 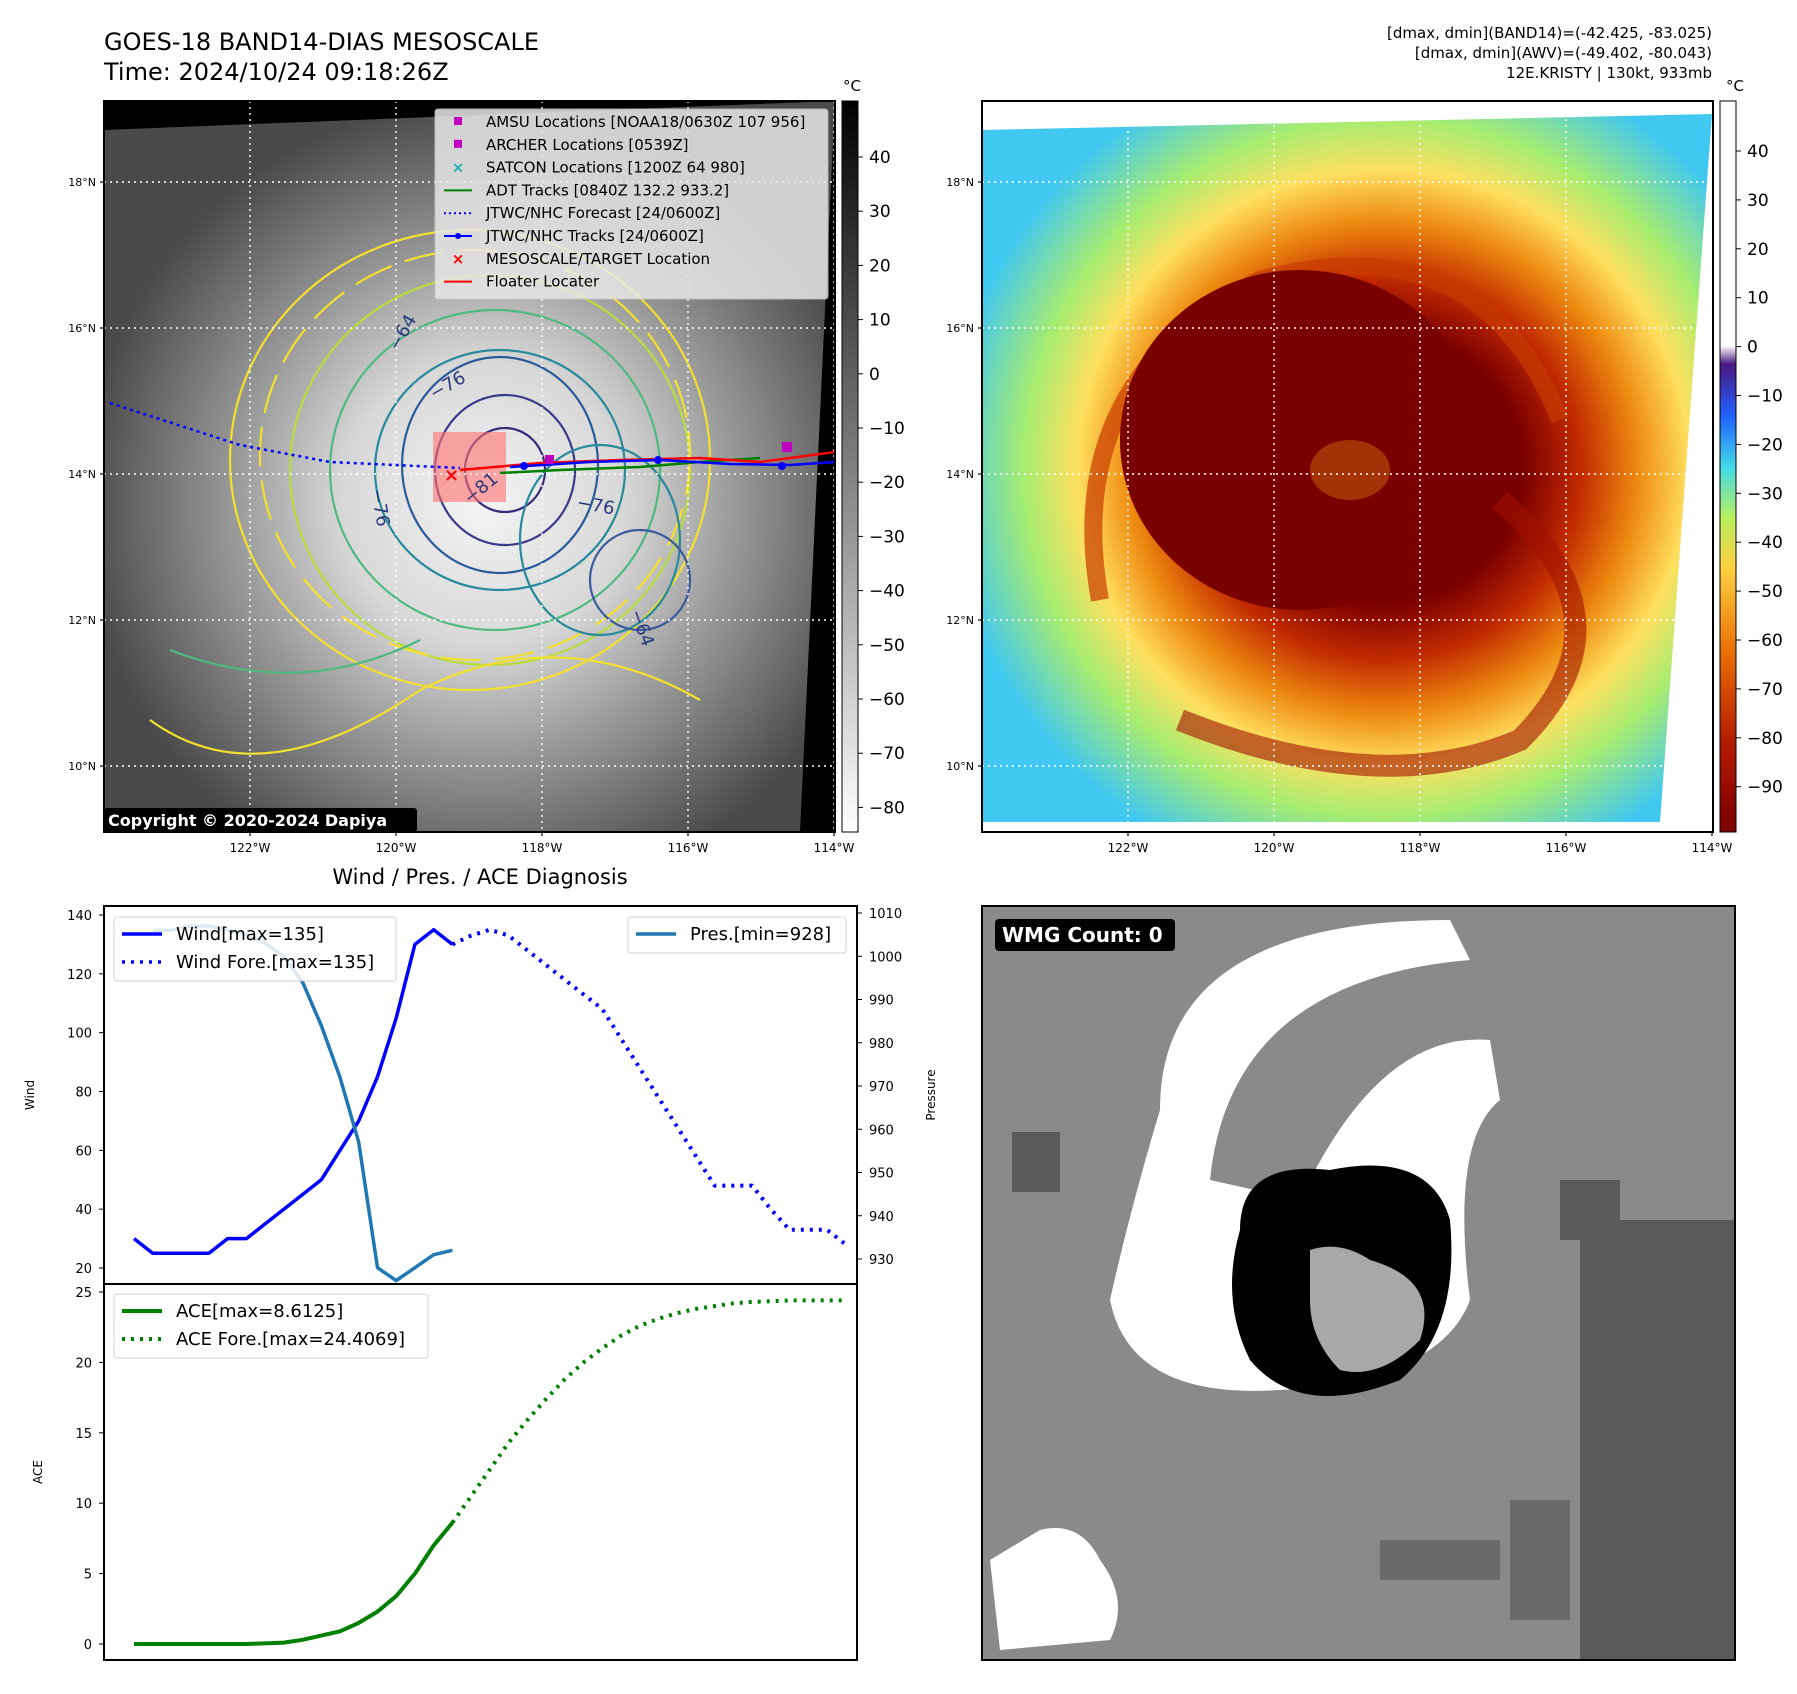 What do you see at coordinates (396, 848) in the screenshot?
I see `lon-tick-label: 120°W` at bounding box center [396, 848].